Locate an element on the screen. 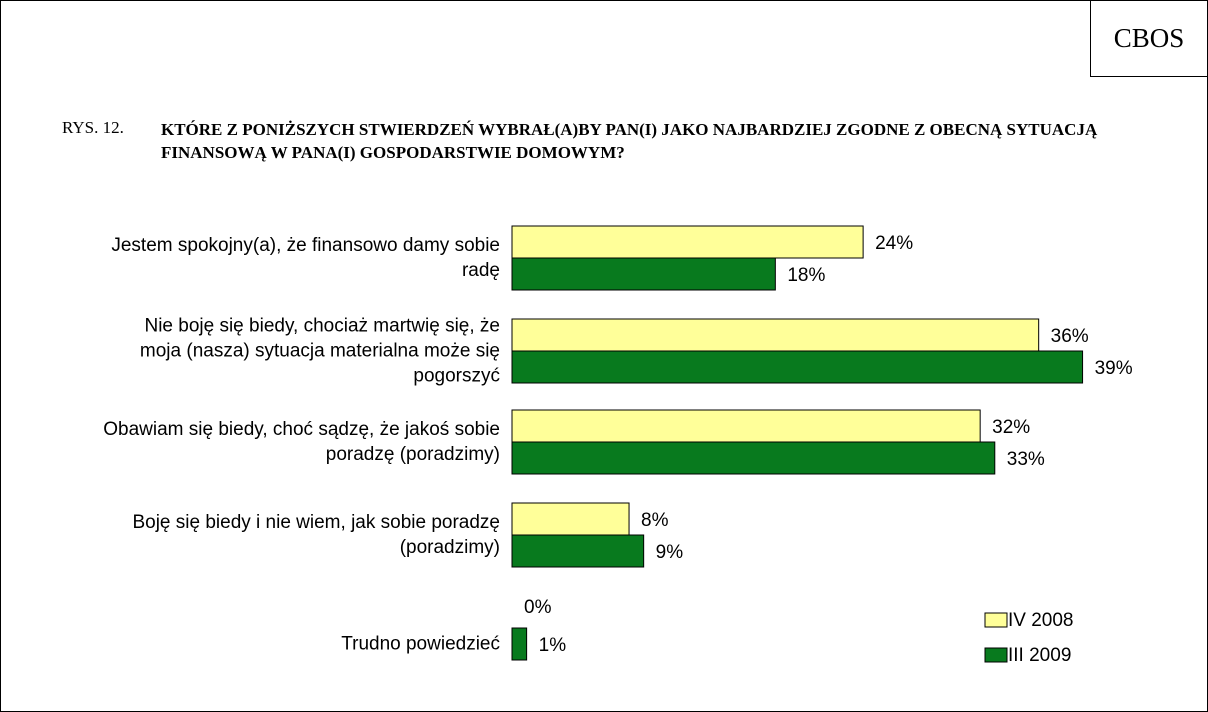 Image resolution: width=1208 pixels, height=712 pixels. value-label: 36% is located at coordinates (1070, 336).